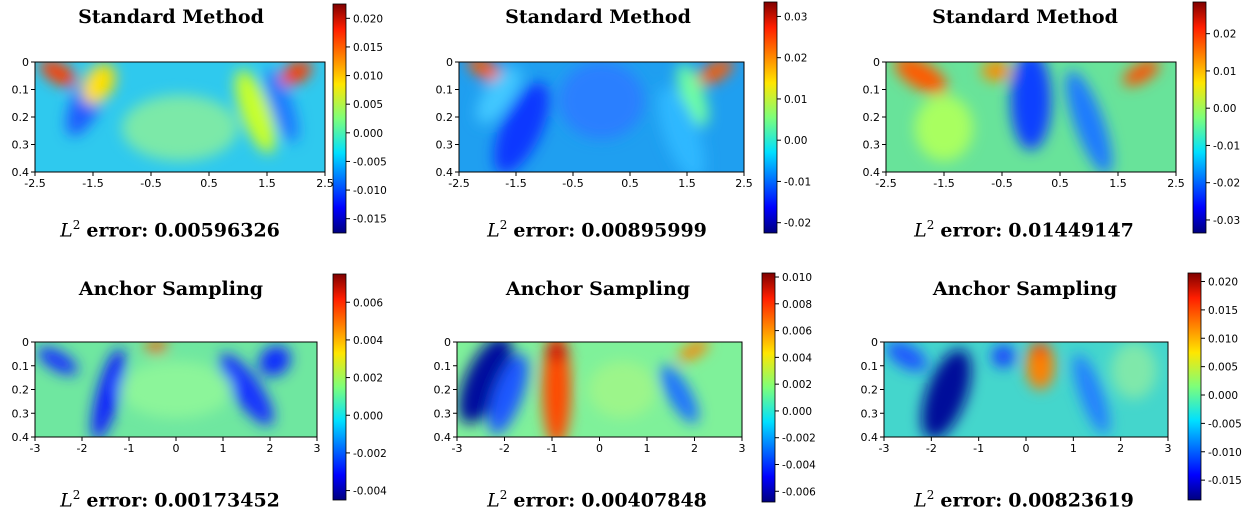 The image size is (1251, 518). Describe the element at coordinates (368, 303) in the screenshot. I see `colorbar-tick-label: 0.006` at that location.